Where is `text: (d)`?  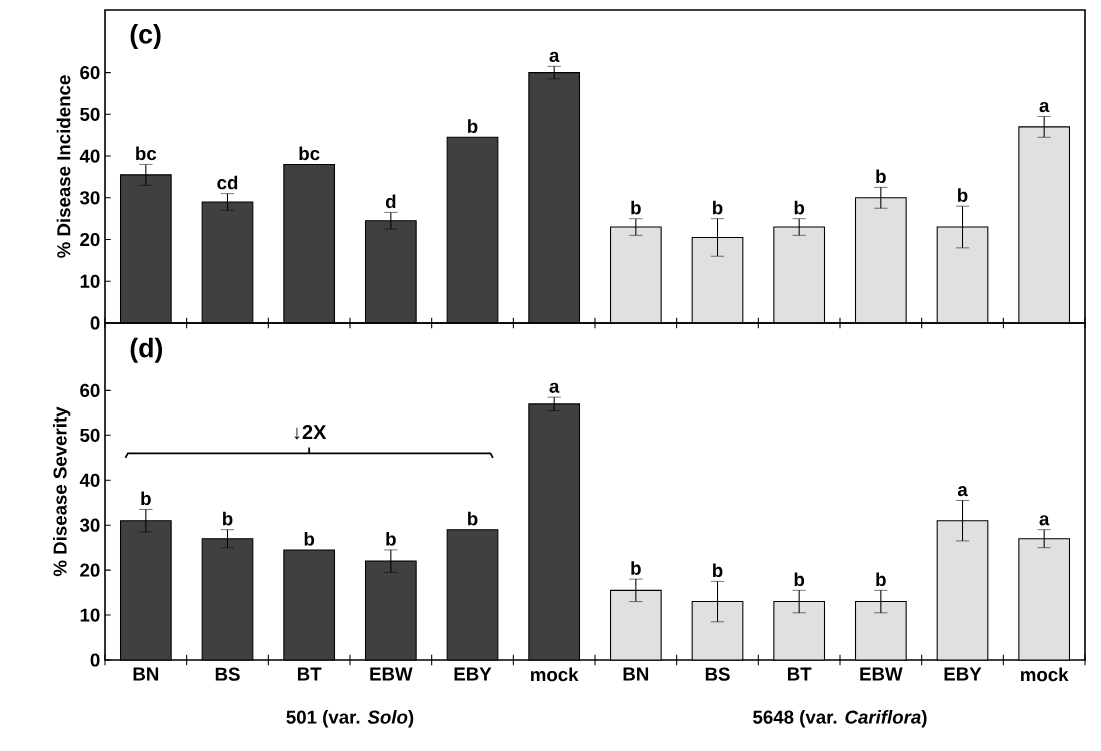 text: (d) is located at coordinates (146, 350).